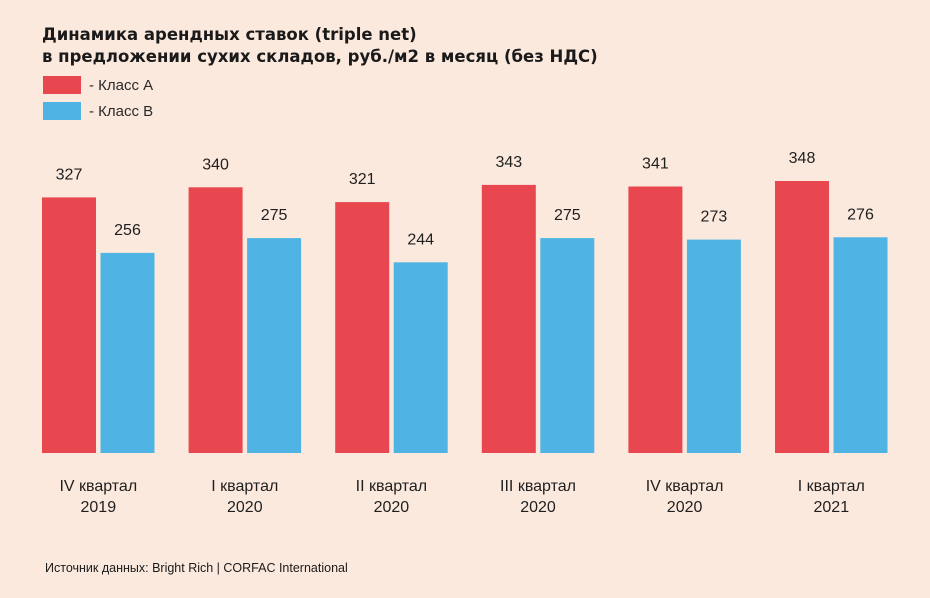 This screenshot has width=930, height=598. I want to click on data-label-class-b-1: 275, so click(274, 215).